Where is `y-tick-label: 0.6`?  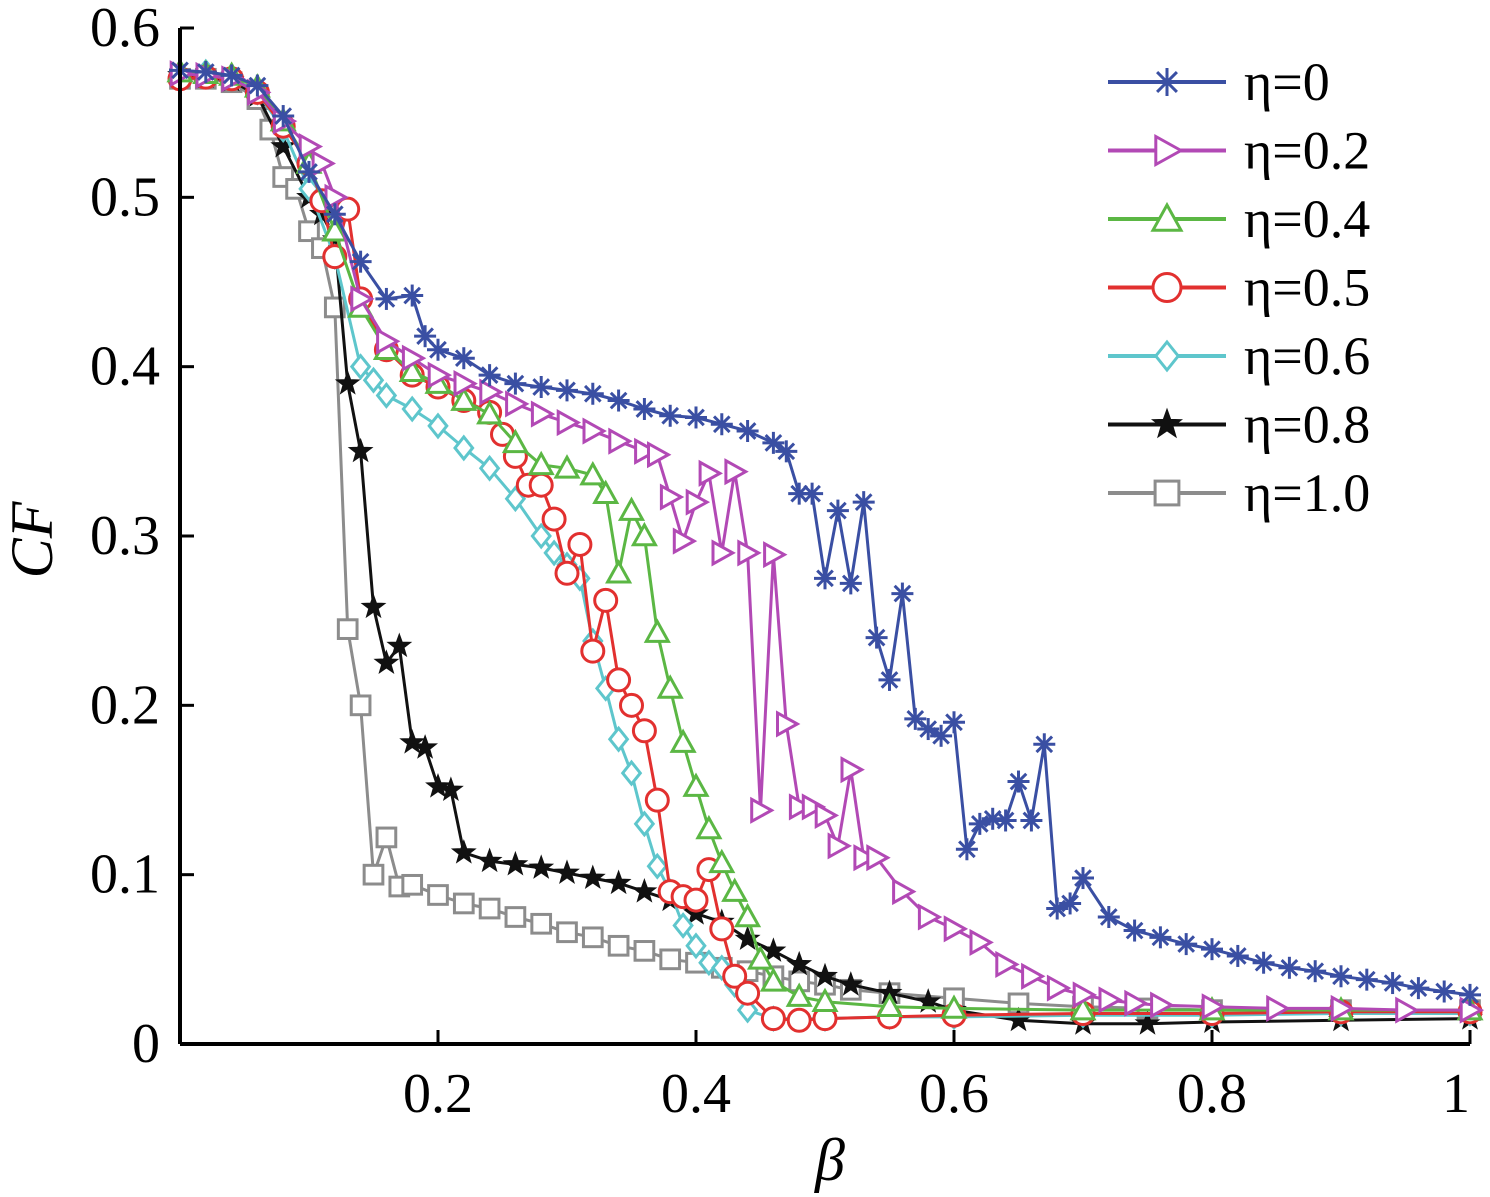
y-tick-label: 0.6 is located at coordinates (125, 29).